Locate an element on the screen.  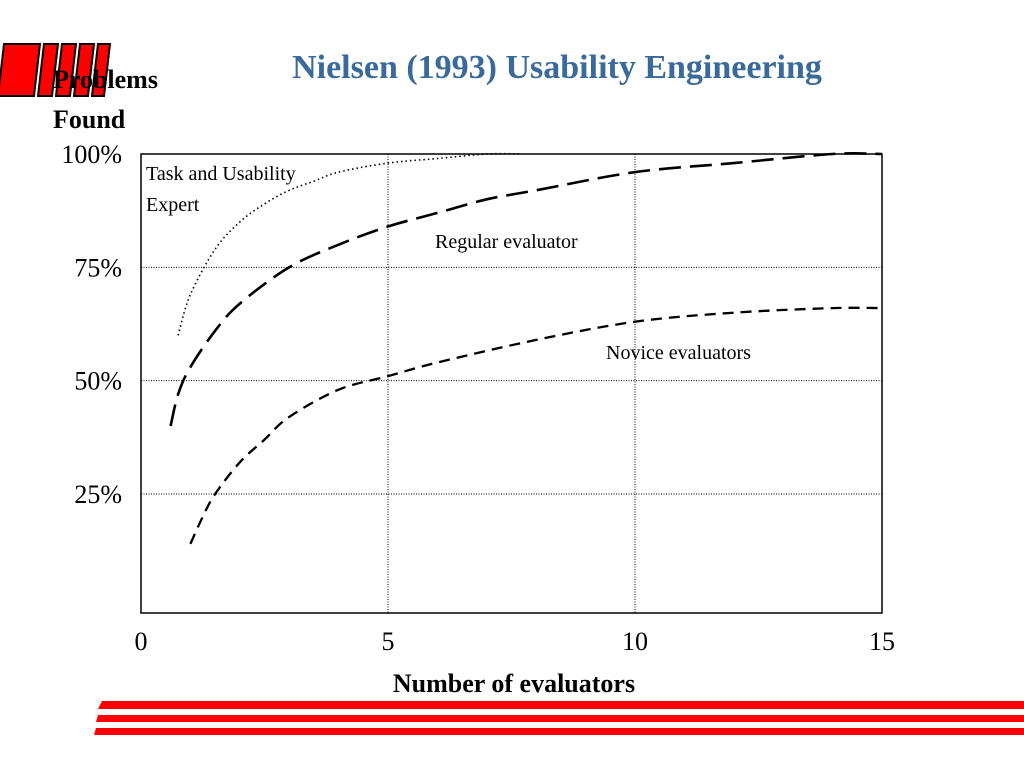
series-label-expert-line-1: Task and Usability is located at coordinates (221, 174).